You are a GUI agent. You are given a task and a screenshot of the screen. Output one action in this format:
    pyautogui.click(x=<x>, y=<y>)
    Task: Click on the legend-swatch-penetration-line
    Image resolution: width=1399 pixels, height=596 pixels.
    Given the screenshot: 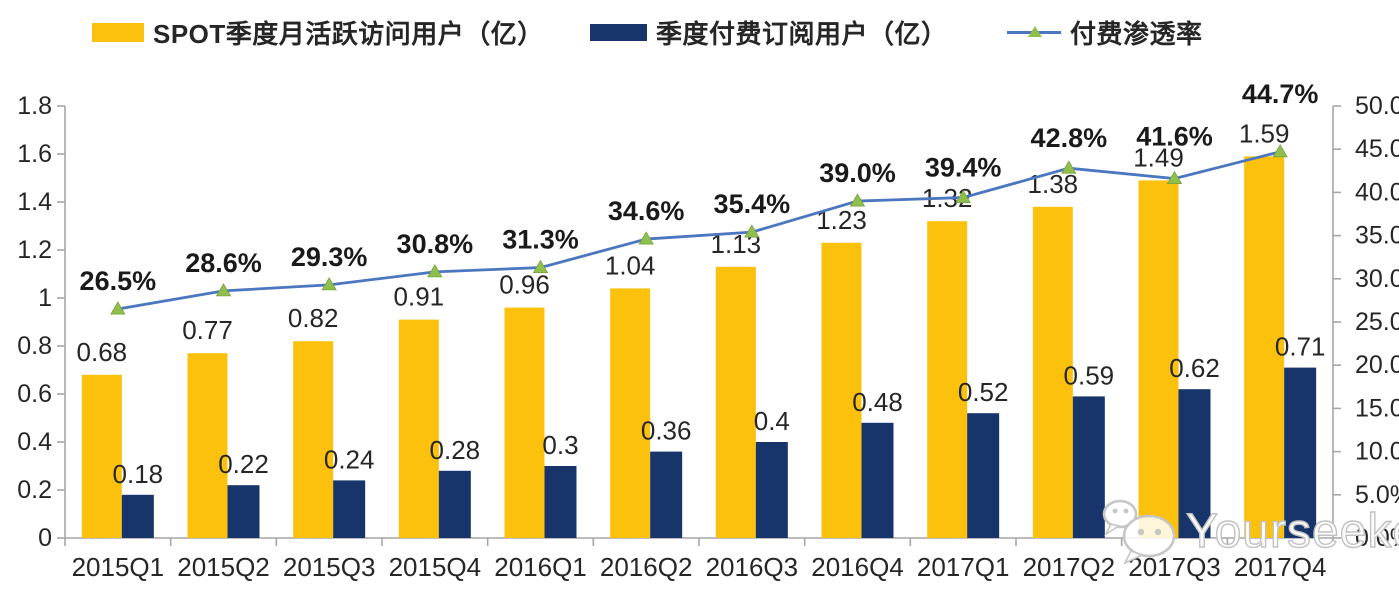 What is the action you would take?
    pyautogui.click(x=1034, y=32)
    